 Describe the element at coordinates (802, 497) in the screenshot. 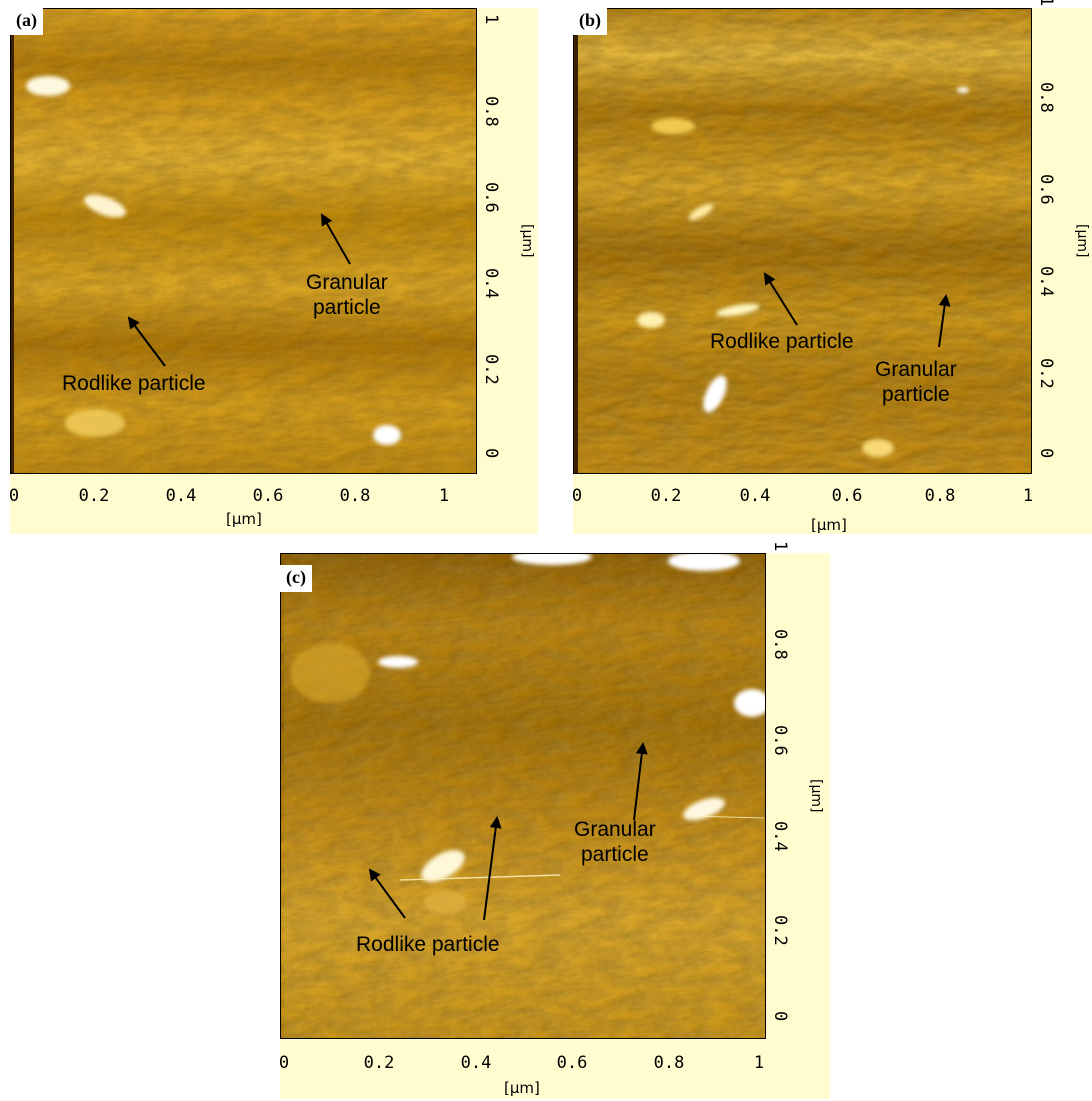

I see `x-axis-b: 0 0.2 0.4 0.6 0.8 1` at that location.